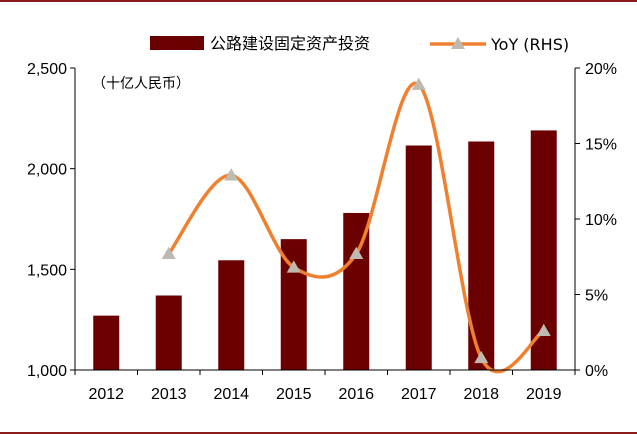 Image resolution: width=637 pixels, height=434 pixels. What do you see at coordinates (169, 394) in the screenshot?
I see `x-tick-label: 2013` at bounding box center [169, 394].